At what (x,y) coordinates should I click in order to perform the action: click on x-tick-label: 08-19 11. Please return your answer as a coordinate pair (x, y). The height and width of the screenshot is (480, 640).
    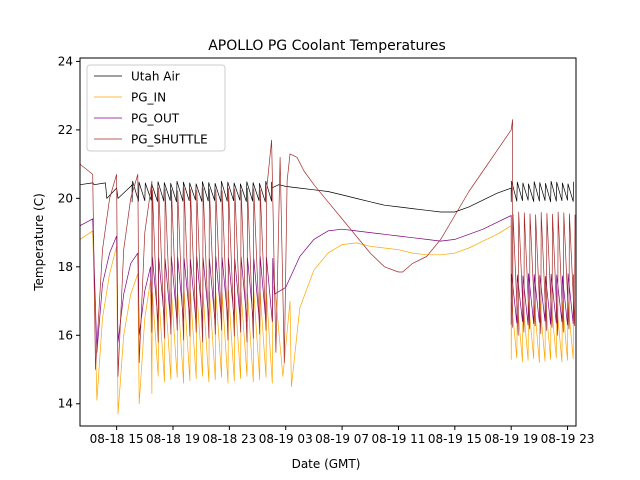
    Looking at the image, I should click on (398, 439).